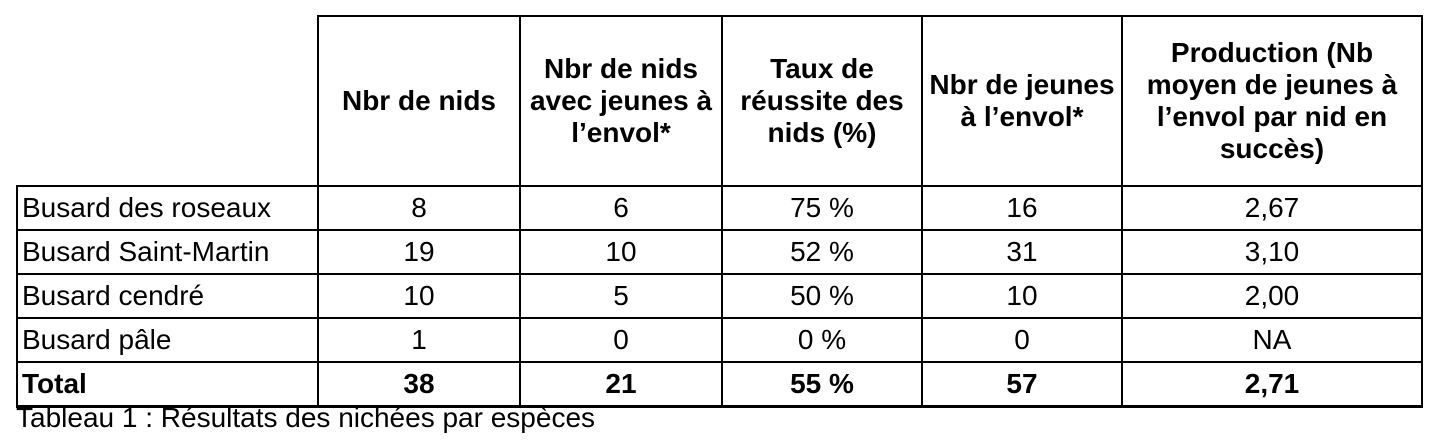 This screenshot has height=442, width=1437. What do you see at coordinates (419, 208) in the screenshot?
I see `nbr-nids-cell: 8` at bounding box center [419, 208].